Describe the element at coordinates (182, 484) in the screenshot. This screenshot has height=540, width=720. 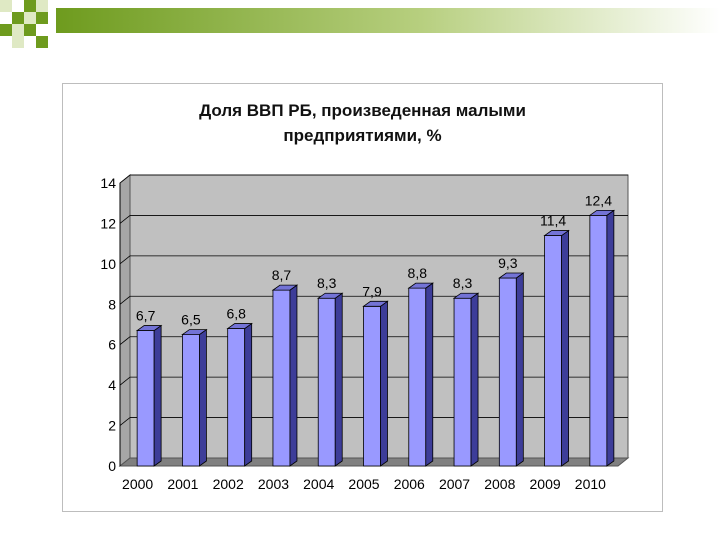
I see `x-tick-label: 2001` at that location.